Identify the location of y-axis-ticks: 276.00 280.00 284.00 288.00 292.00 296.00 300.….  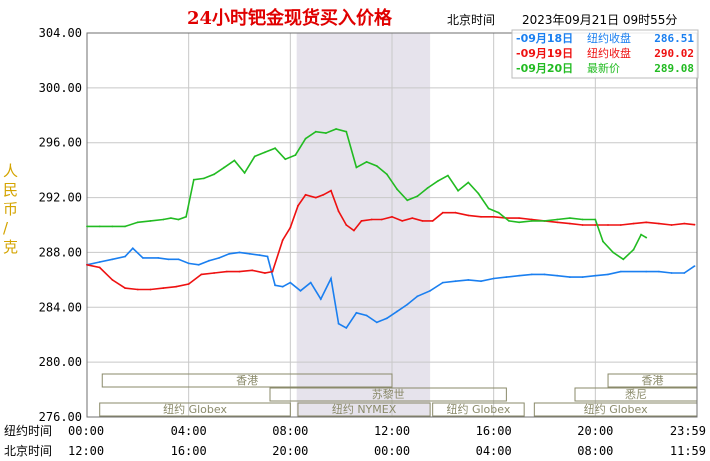
(60, 225).